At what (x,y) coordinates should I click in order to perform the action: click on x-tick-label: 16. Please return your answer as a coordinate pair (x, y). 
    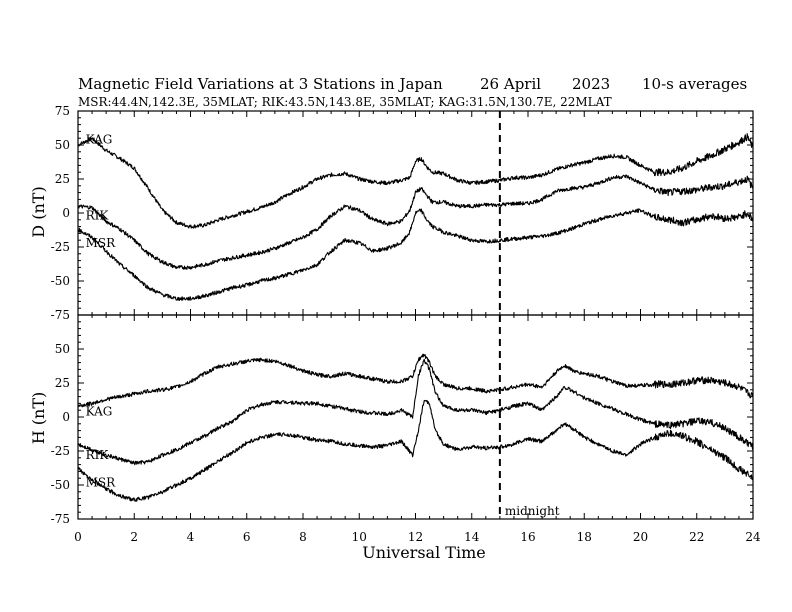
    Looking at the image, I should click on (527, 537).